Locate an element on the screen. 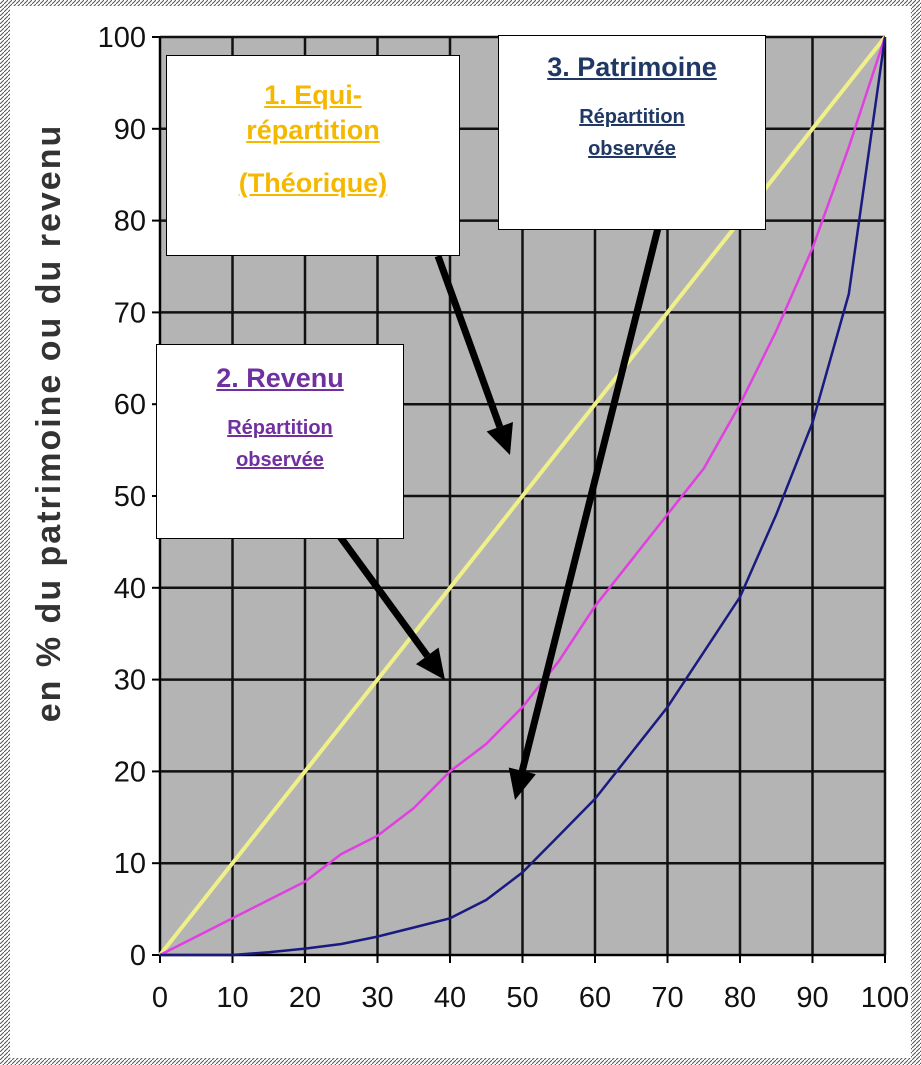  x-tick-label: 80 is located at coordinates (740, 998).